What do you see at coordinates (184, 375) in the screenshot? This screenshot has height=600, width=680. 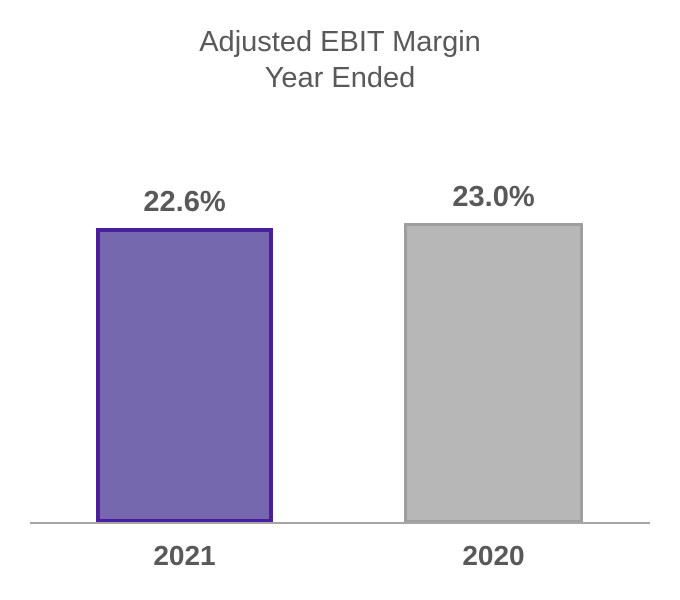 I see `bar-2021` at bounding box center [184, 375].